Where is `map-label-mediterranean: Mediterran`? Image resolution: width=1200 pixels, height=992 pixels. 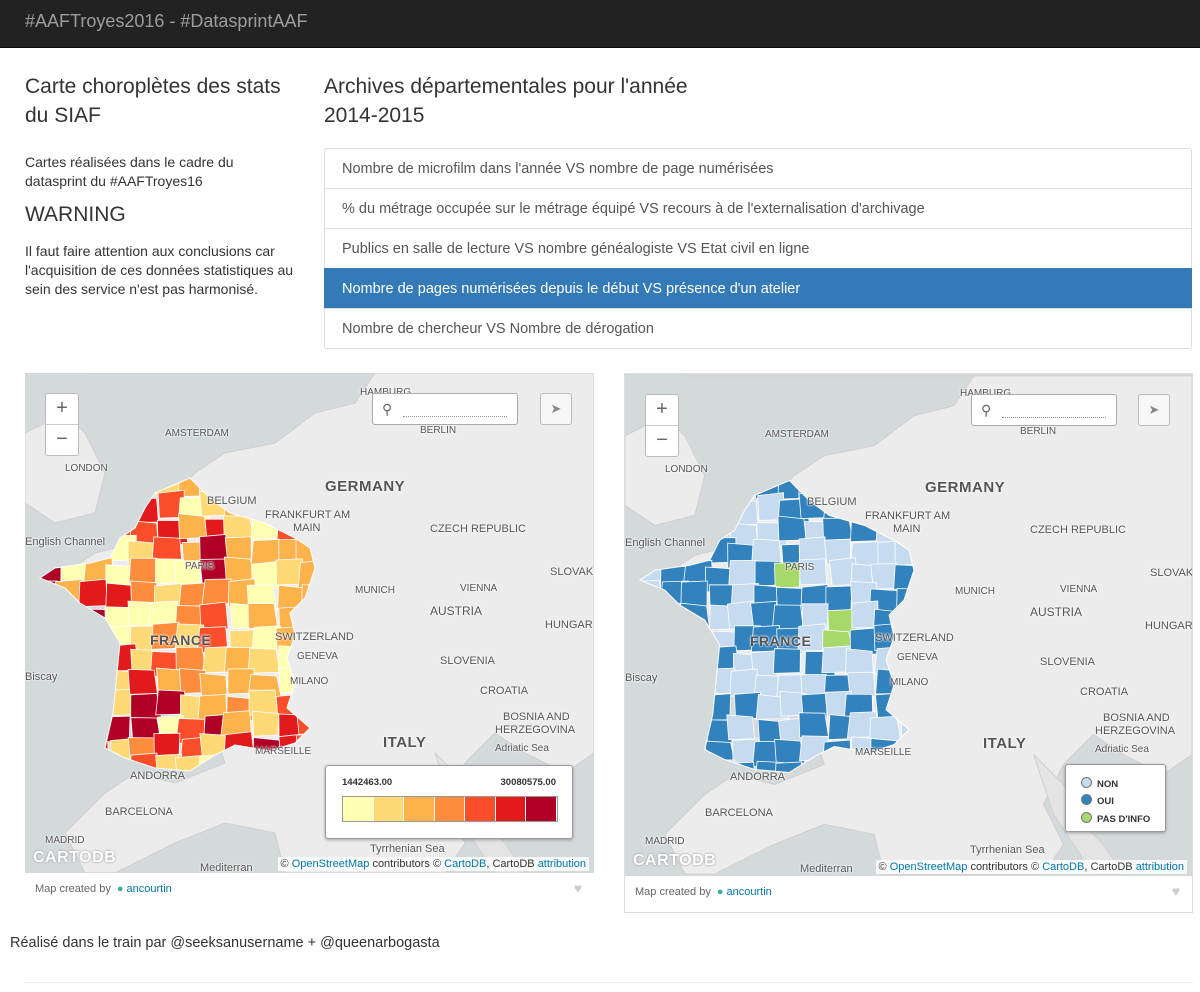 map-label-mediterranean: Mediterran is located at coordinates (226, 867).